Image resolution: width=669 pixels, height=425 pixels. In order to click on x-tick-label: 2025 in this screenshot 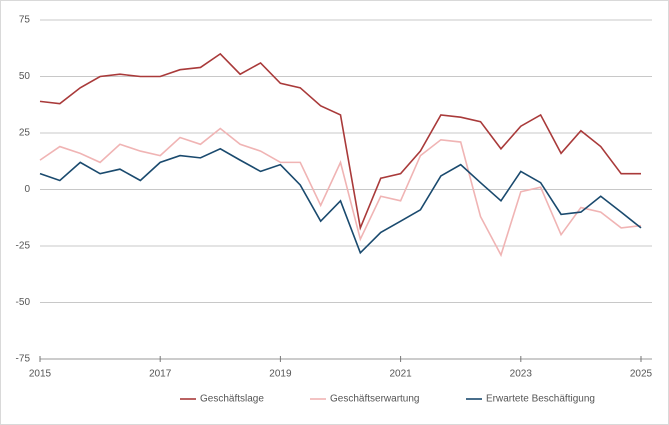, I will do `click(641, 374)`.